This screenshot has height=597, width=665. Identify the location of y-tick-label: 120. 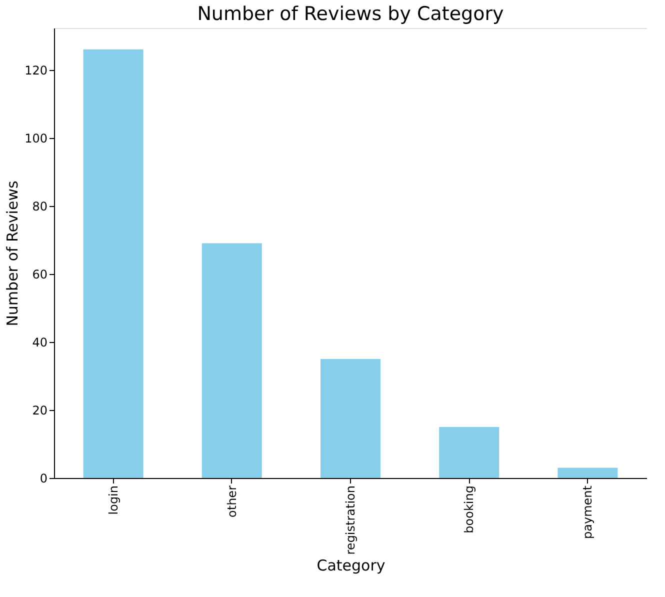
(36, 70).